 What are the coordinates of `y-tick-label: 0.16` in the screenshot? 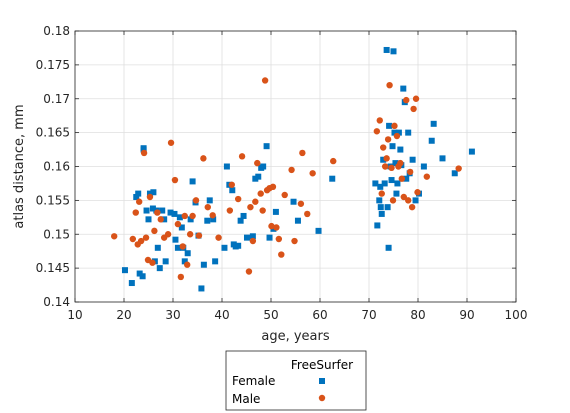 It's located at (56, 167).